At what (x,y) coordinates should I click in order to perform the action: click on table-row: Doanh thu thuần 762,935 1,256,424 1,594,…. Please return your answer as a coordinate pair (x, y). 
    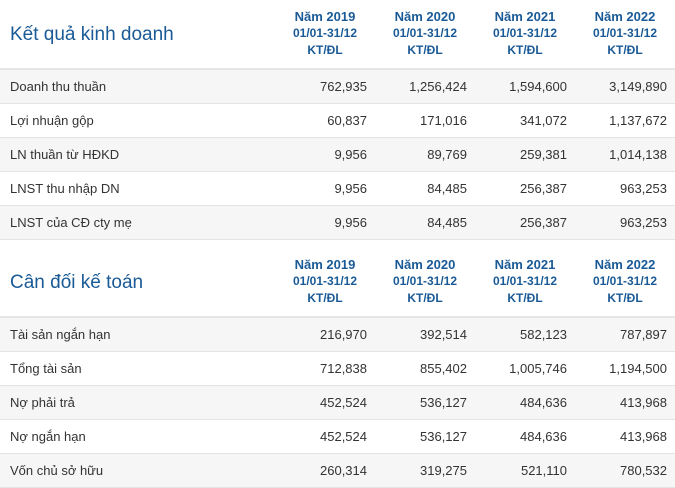
    Looking at the image, I should click on (337, 87).